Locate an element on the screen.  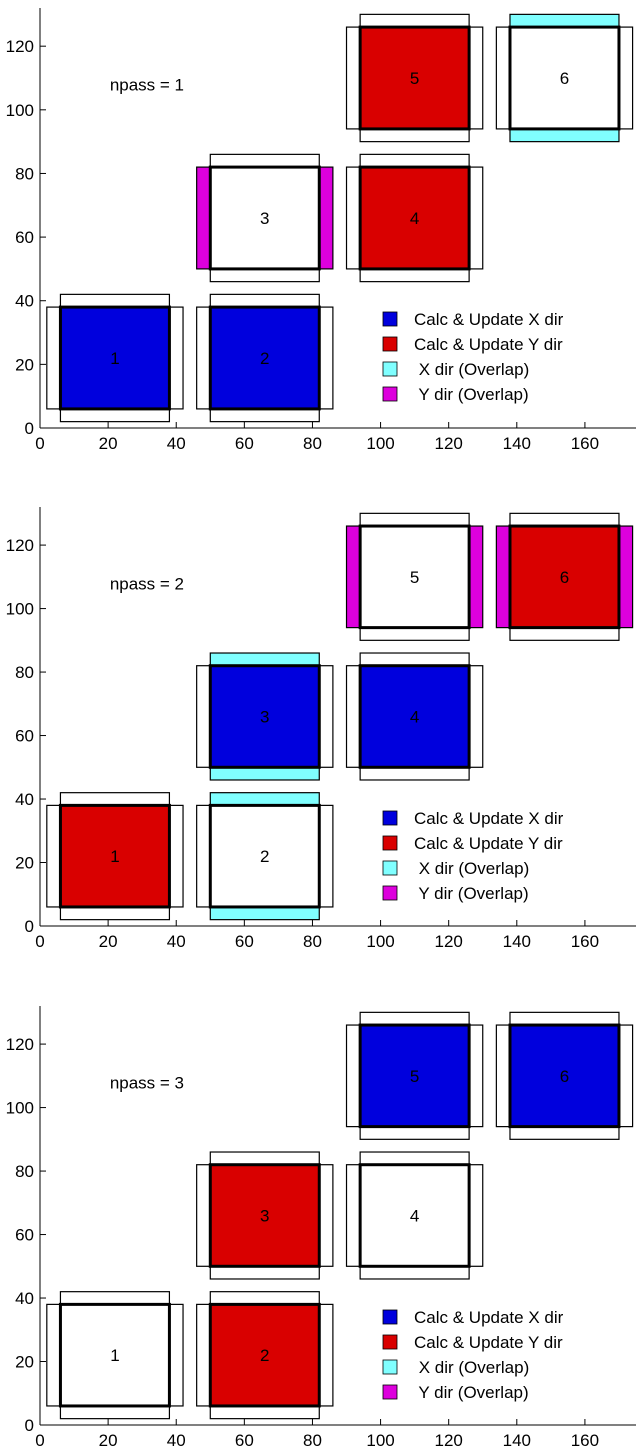
tile-3: 3 is located at coordinates (265, 218).